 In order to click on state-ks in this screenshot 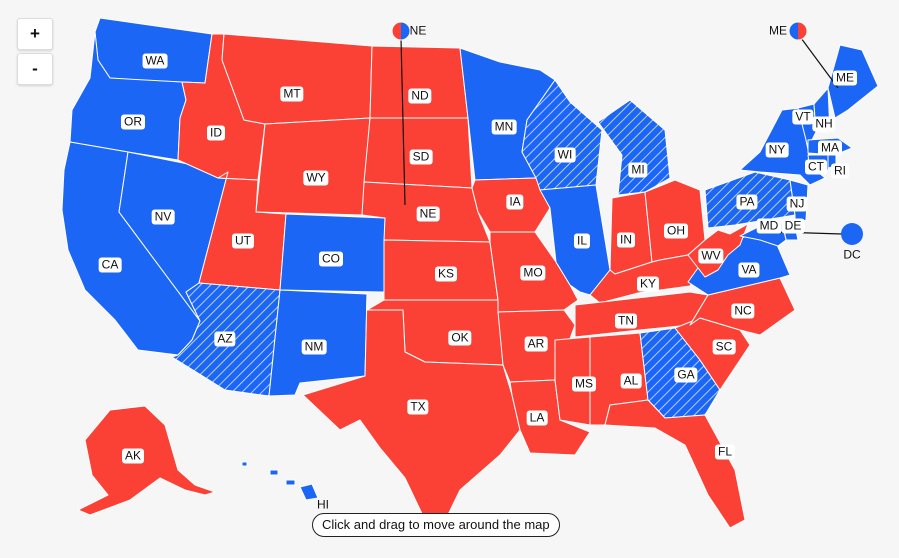, I will do `click(441, 270)`.